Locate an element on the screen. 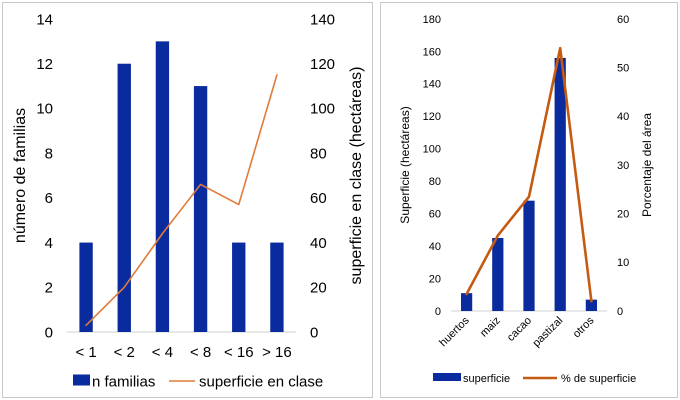  legend-label-bar: superficie is located at coordinates (486, 379).